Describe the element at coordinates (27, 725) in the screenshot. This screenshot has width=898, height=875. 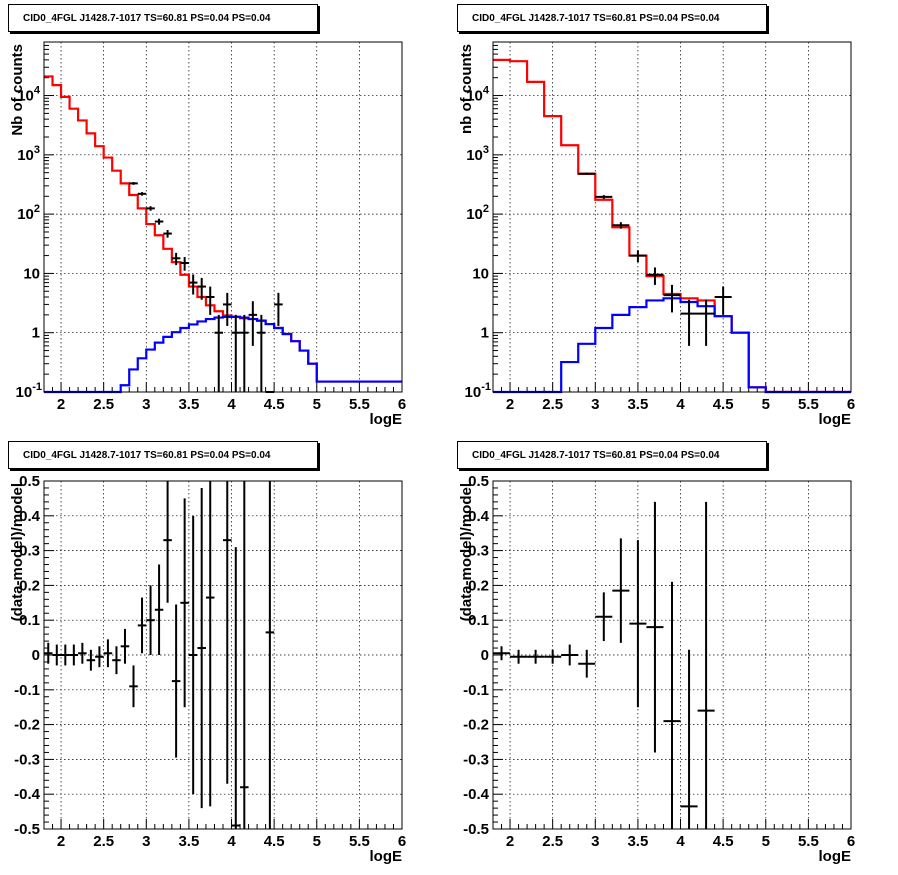
I see `y-tick-label: -0.2` at that location.